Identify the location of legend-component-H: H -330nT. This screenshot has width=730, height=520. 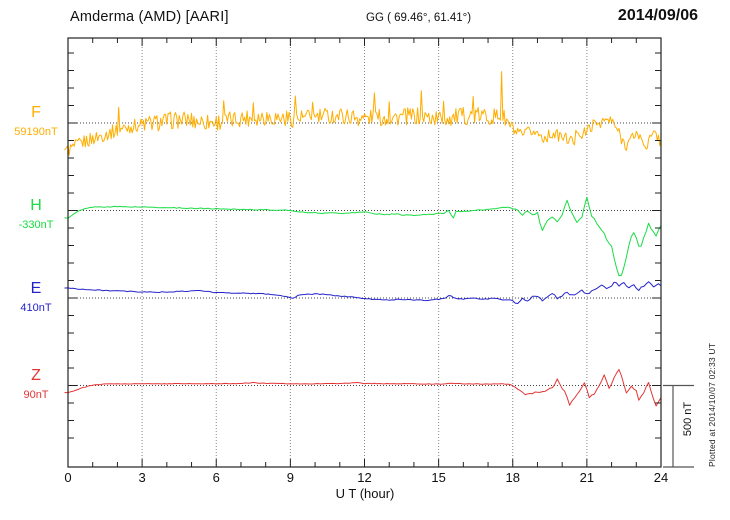
(36, 214).